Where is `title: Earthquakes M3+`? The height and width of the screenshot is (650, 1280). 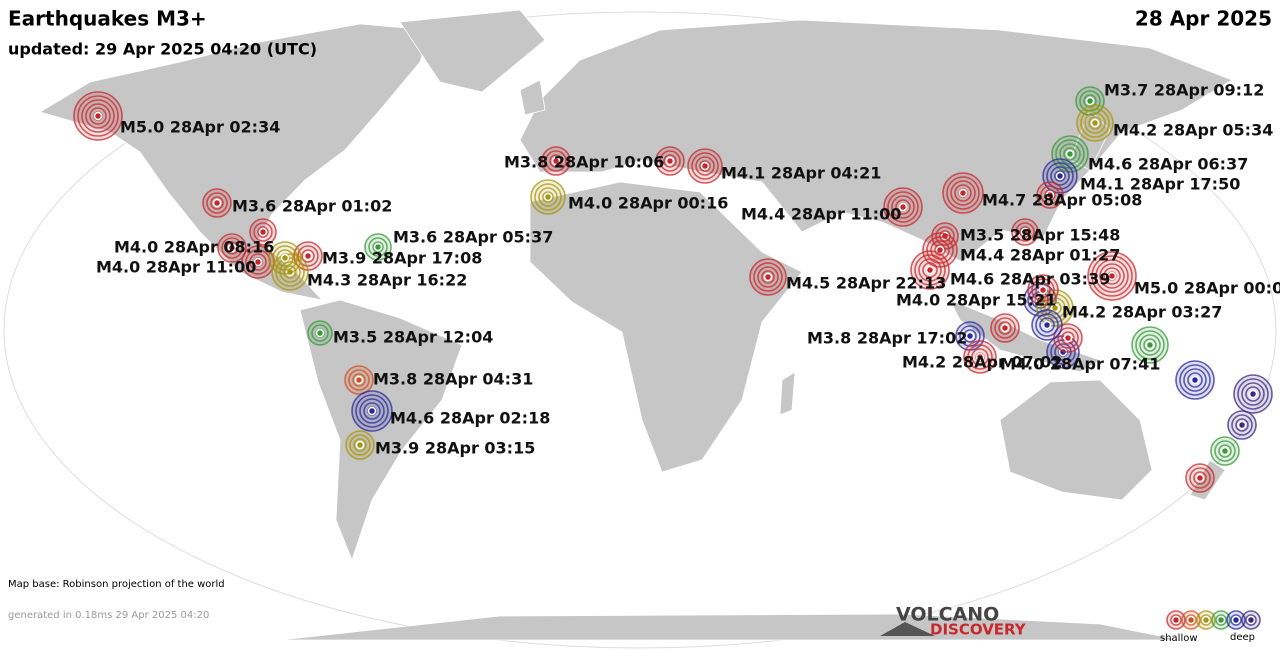
title: Earthquakes M3+ is located at coordinates (107, 19).